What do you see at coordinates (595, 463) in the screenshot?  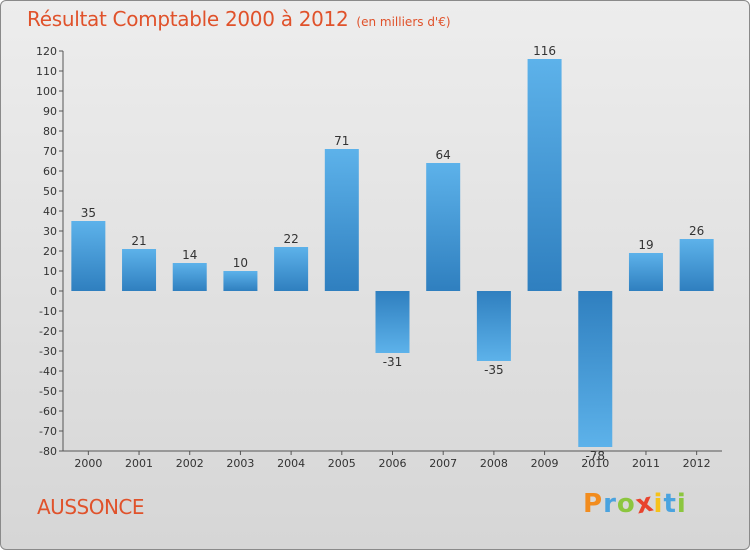 I see `x-tick-label: 2010` at bounding box center [595, 463].